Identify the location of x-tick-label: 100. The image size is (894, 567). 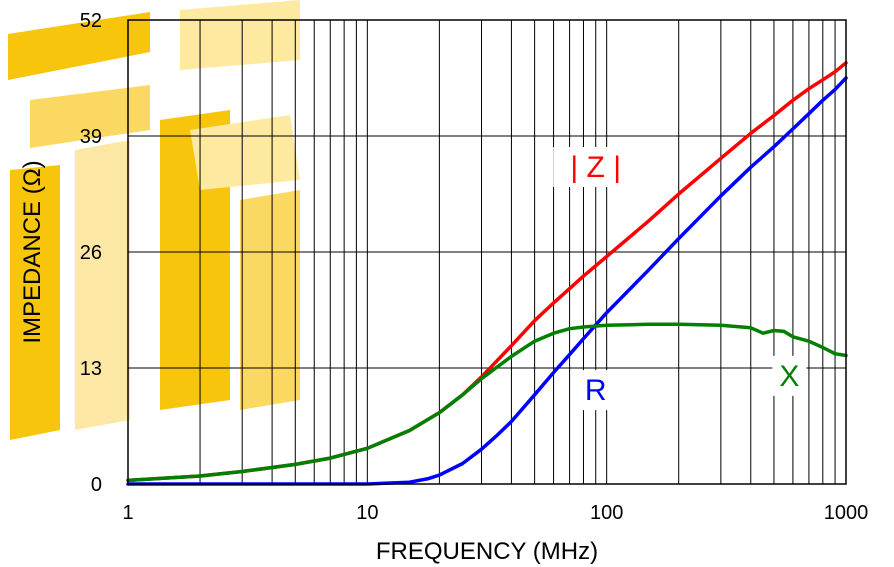
(606, 513).